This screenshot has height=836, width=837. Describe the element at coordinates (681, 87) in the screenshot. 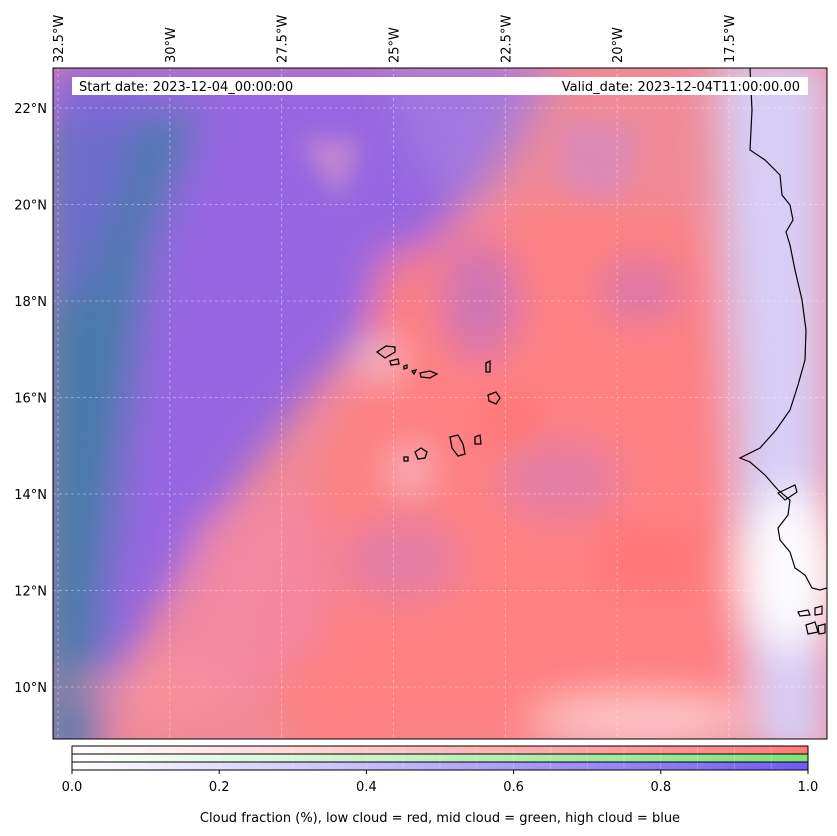

I see `valid-date-text: Valid_date: 2023-12-04T11:00:00.00` at that location.